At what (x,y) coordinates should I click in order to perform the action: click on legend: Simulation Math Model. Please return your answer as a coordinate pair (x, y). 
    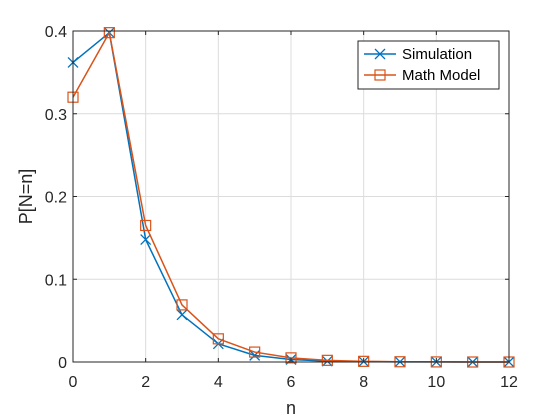
    Looking at the image, I should click on (428, 65).